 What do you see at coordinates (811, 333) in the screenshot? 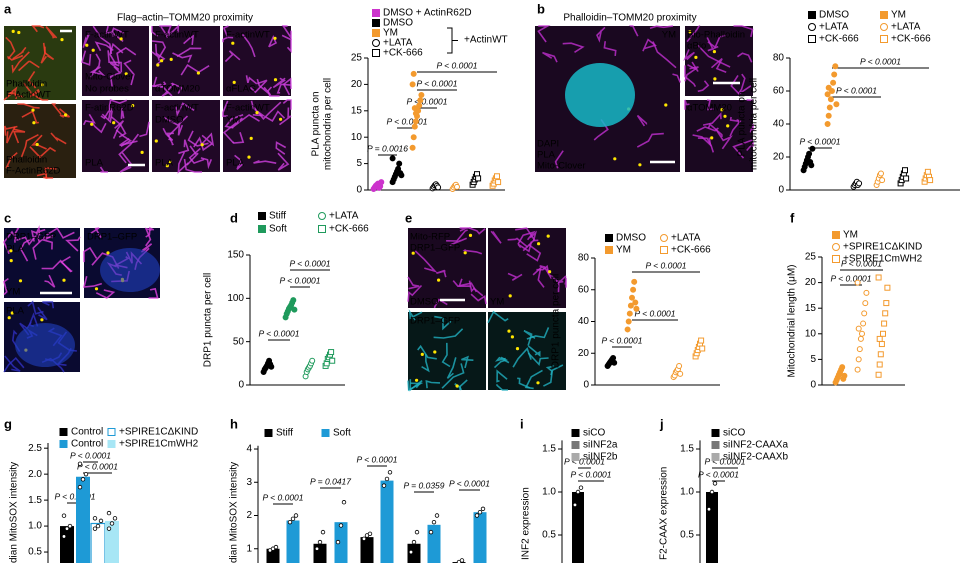
I see `y-tick-label: 10` at bounding box center [811, 333].